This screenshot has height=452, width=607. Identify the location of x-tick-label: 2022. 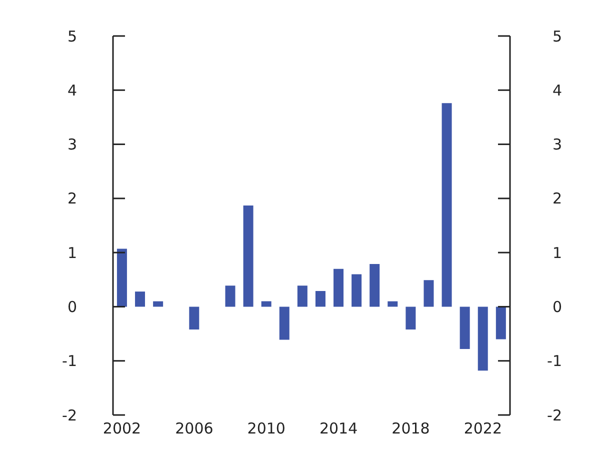
(483, 429).